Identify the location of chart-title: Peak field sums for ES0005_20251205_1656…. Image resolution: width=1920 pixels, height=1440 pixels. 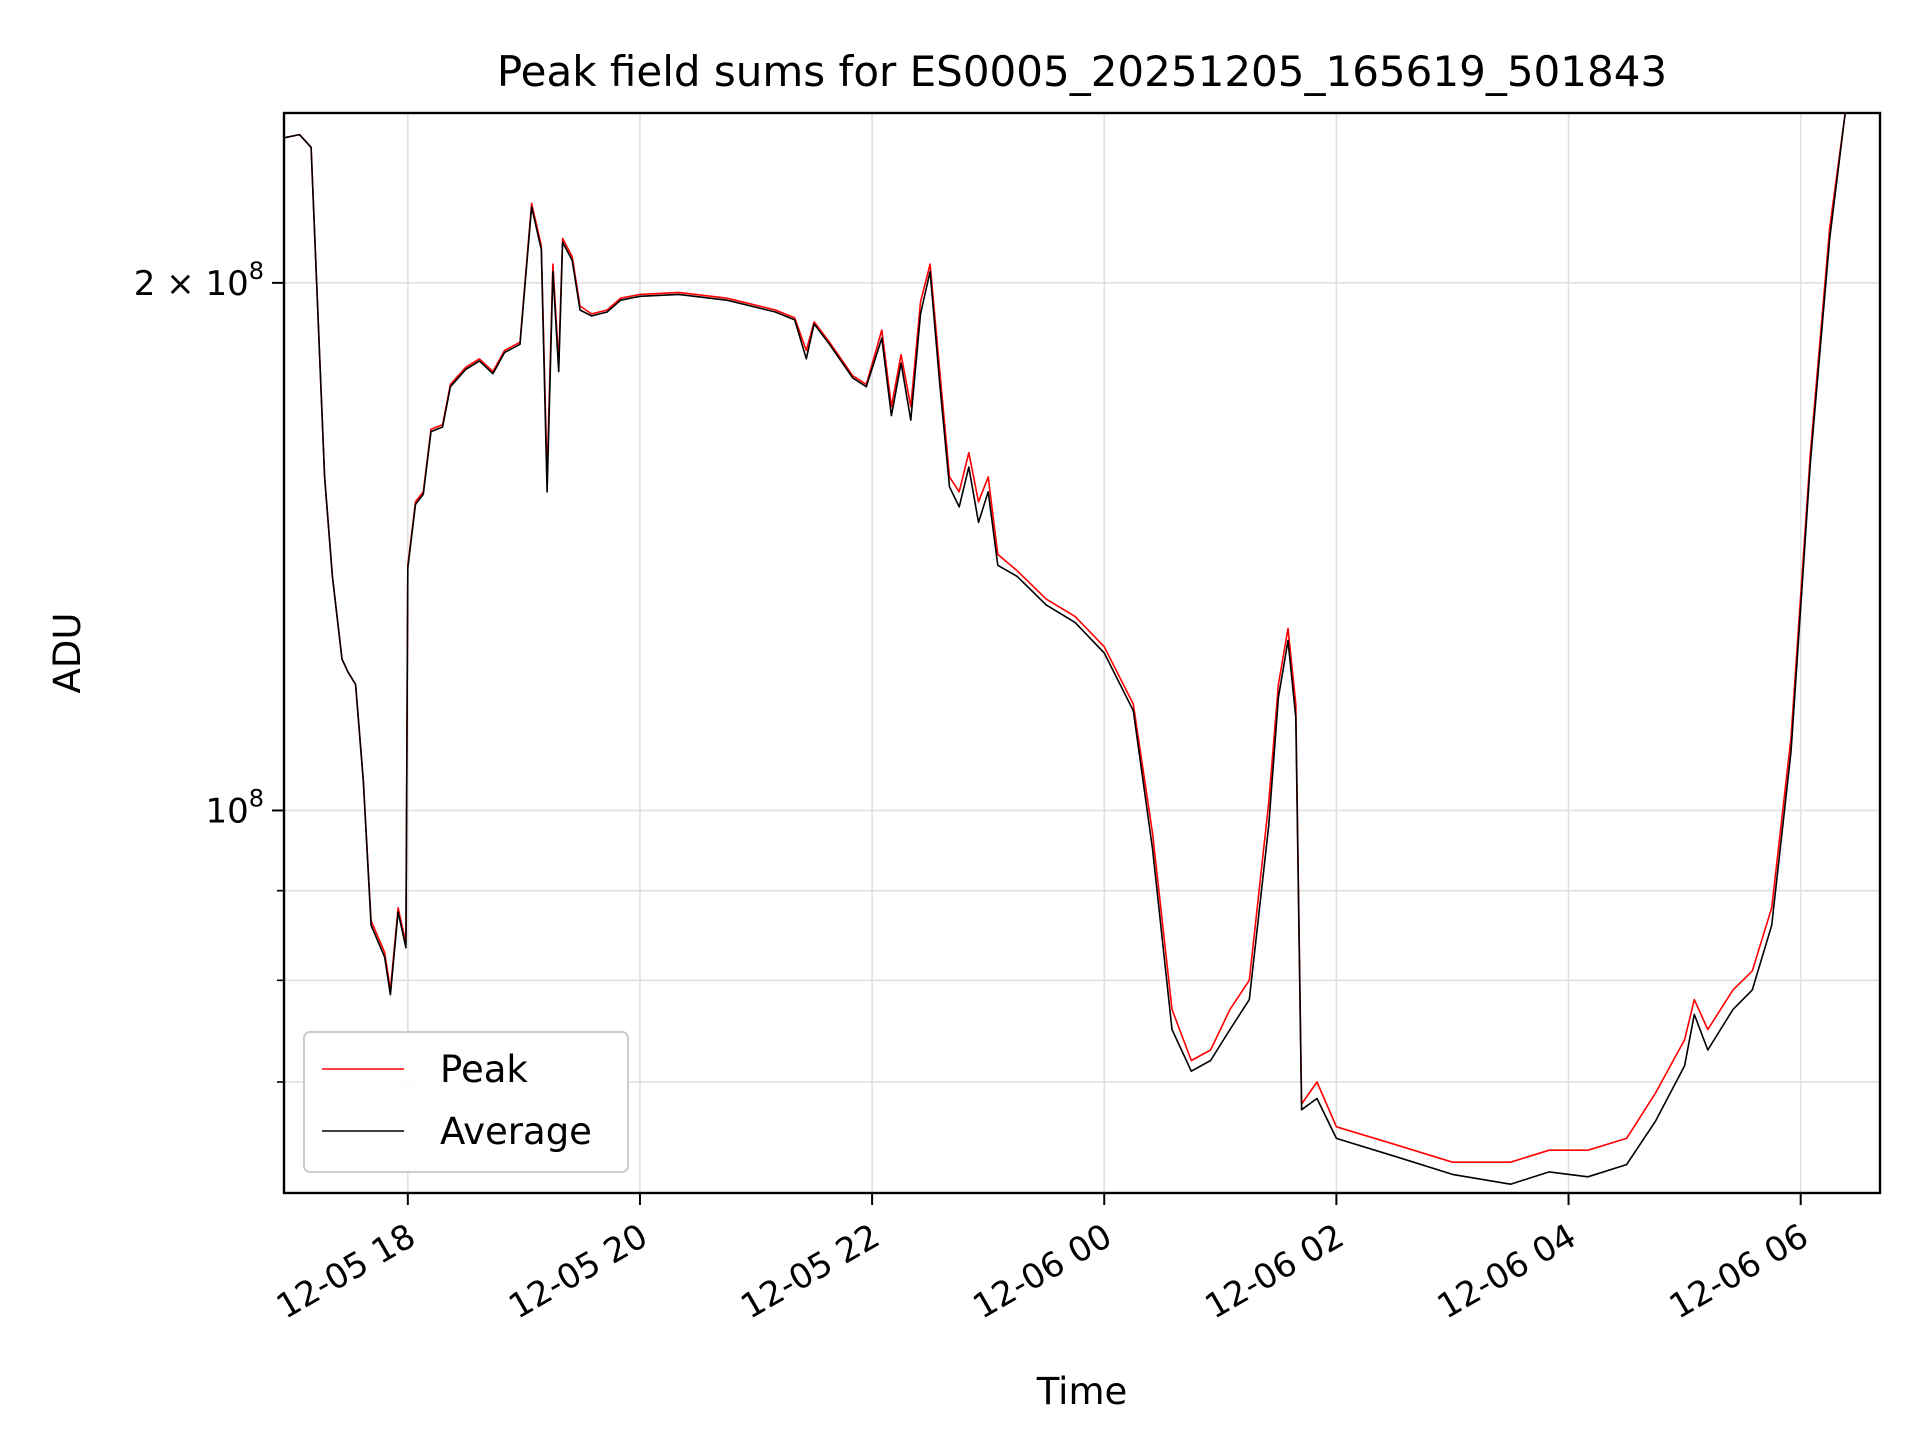
(1082, 71).